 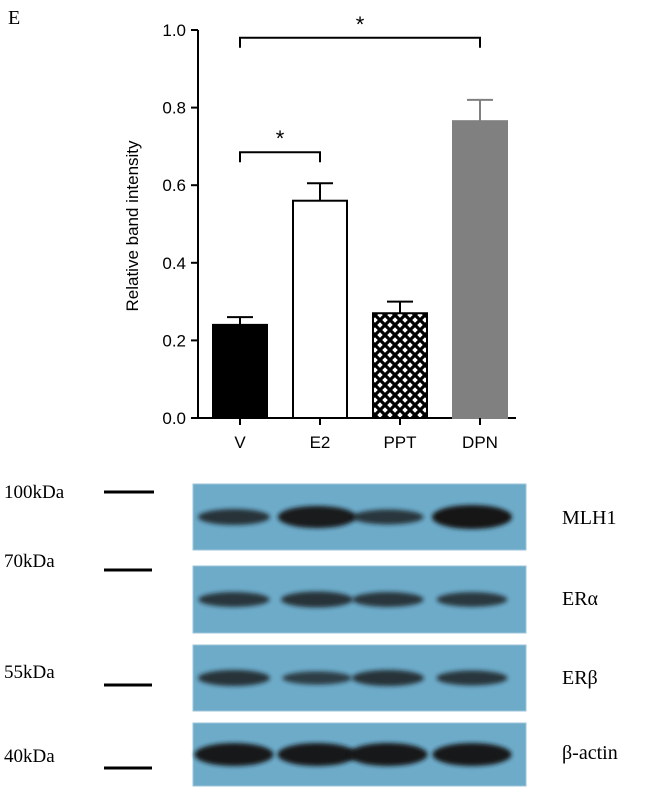 I want to click on bar-e2, so click(x=320, y=309).